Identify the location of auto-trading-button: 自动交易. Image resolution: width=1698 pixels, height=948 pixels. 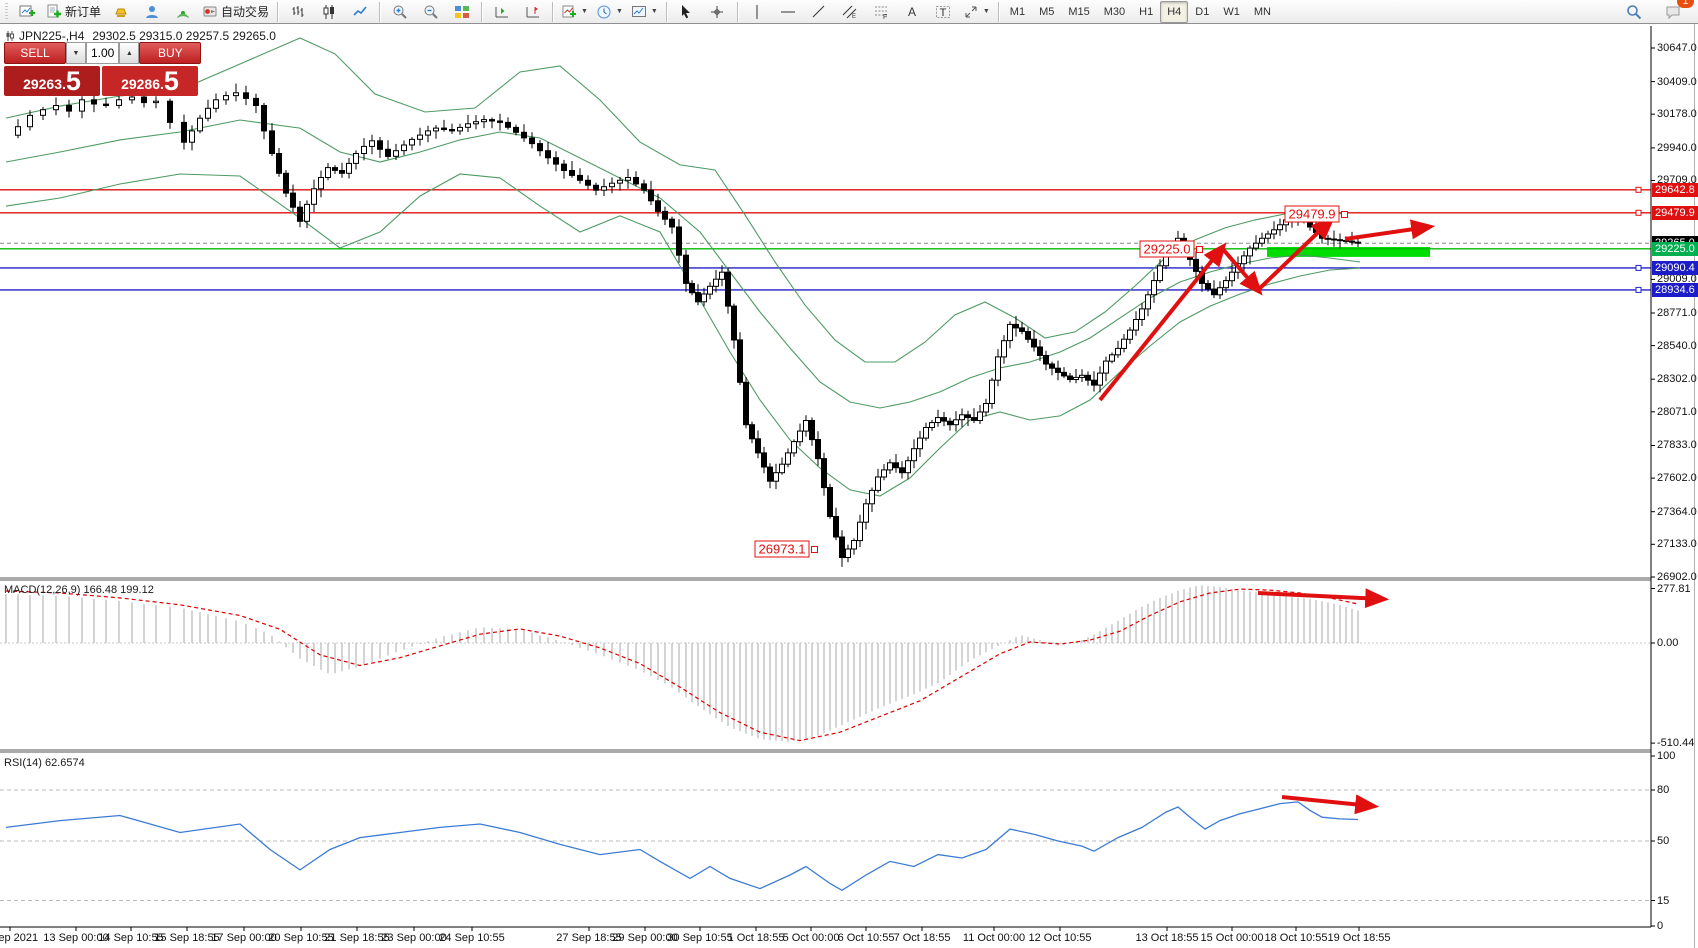
(235, 11).